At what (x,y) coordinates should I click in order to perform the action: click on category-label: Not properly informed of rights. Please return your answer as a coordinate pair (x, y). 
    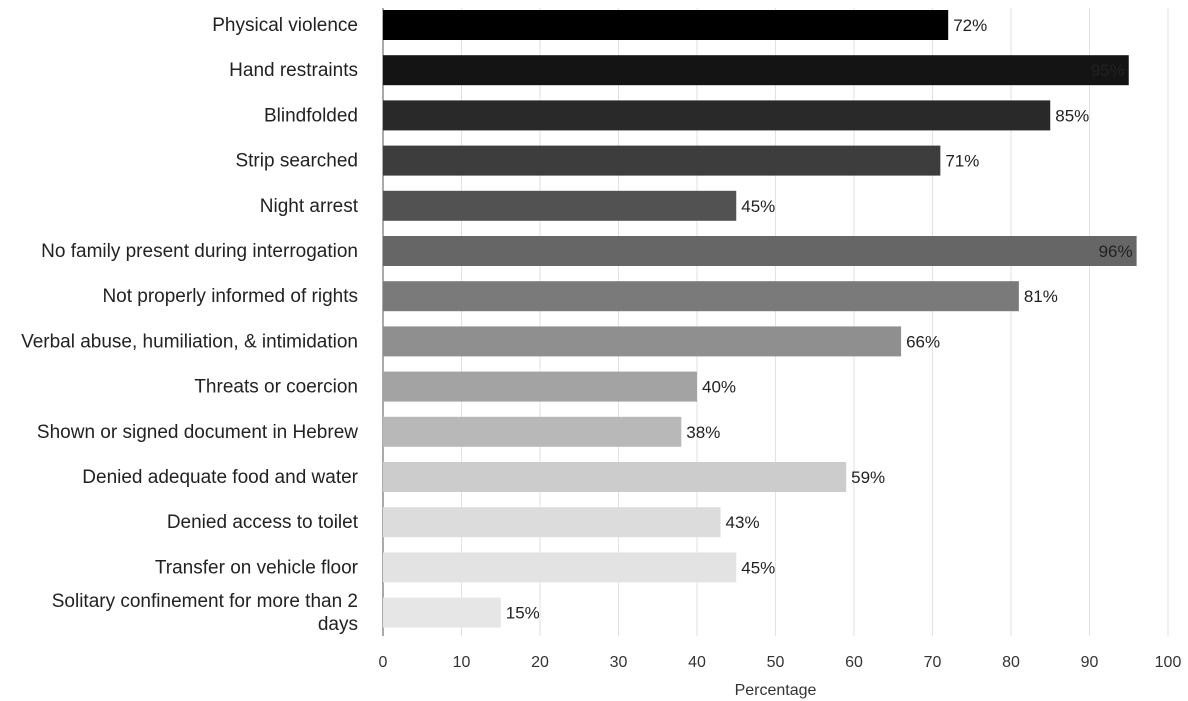
    Looking at the image, I should click on (230, 296).